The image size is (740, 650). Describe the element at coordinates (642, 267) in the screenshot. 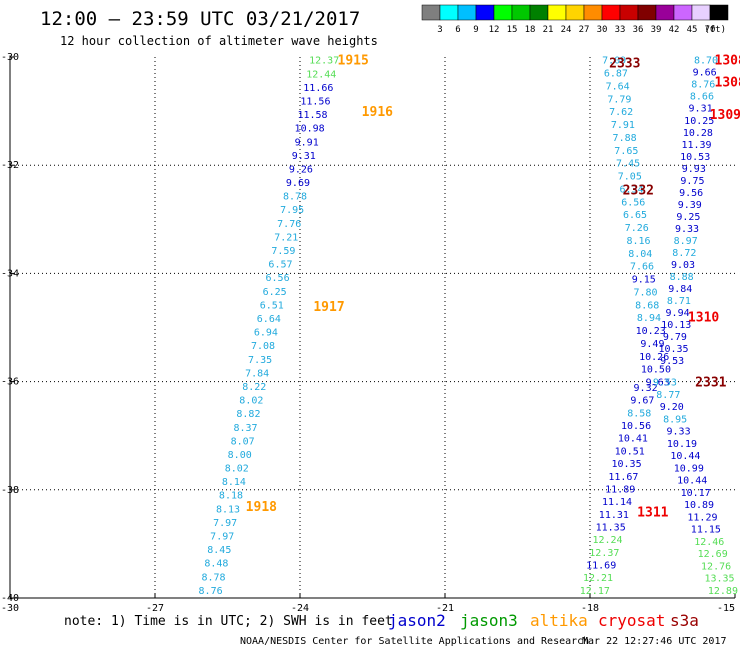

I see `data-point-s3a: 7.66` at that location.